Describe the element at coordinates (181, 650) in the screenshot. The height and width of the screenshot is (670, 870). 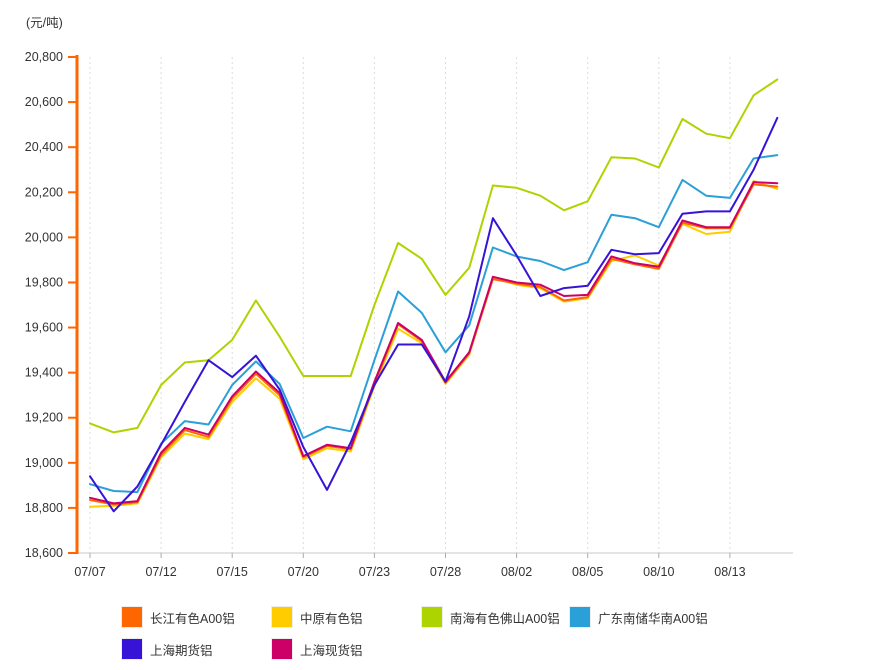
I see `legend-label: 上海期货铝` at that location.